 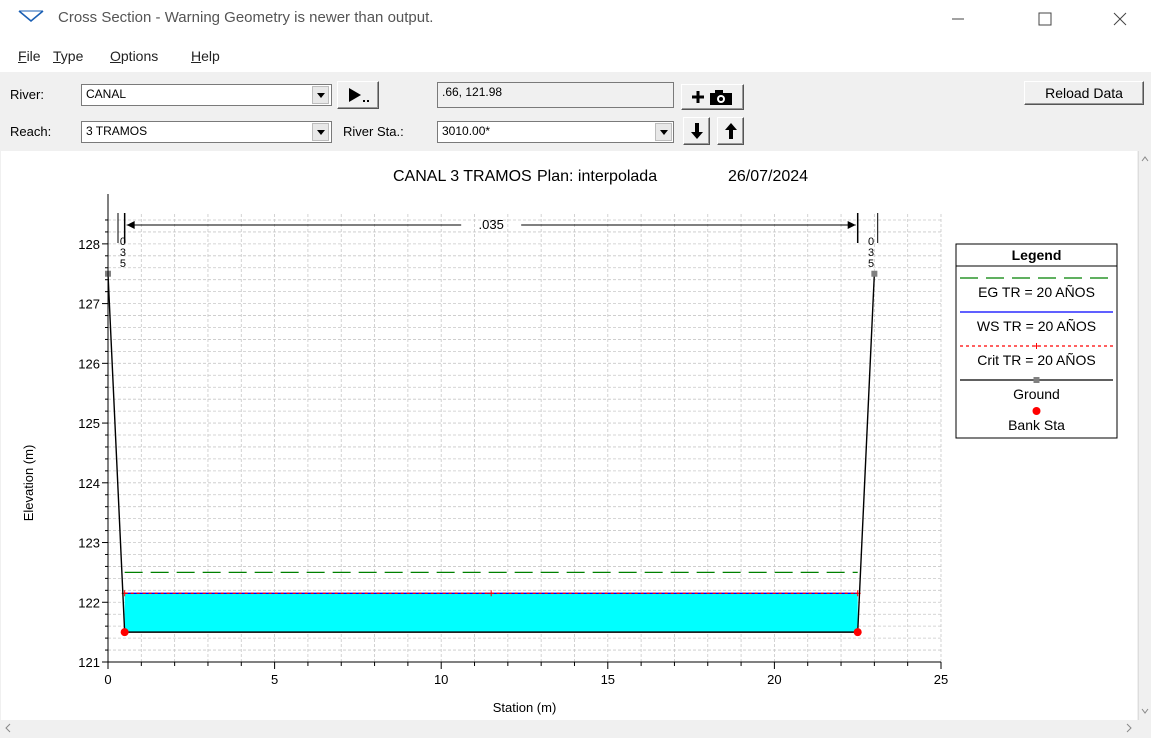 I want to click on y-tick-label: 123, so click(x=89, y=543).